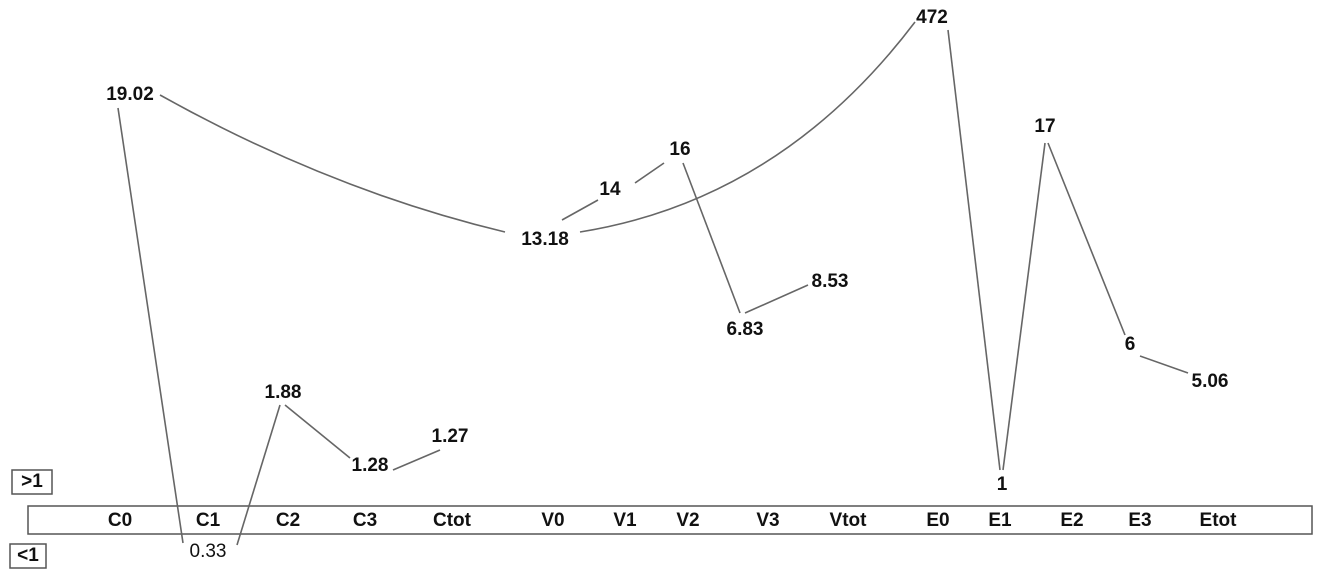 Image resolution: width=1322 pixels, height=581 pixels. Describe the element at coordinates (670, 520) in the screenshot. I see `axis-bar` at that location.